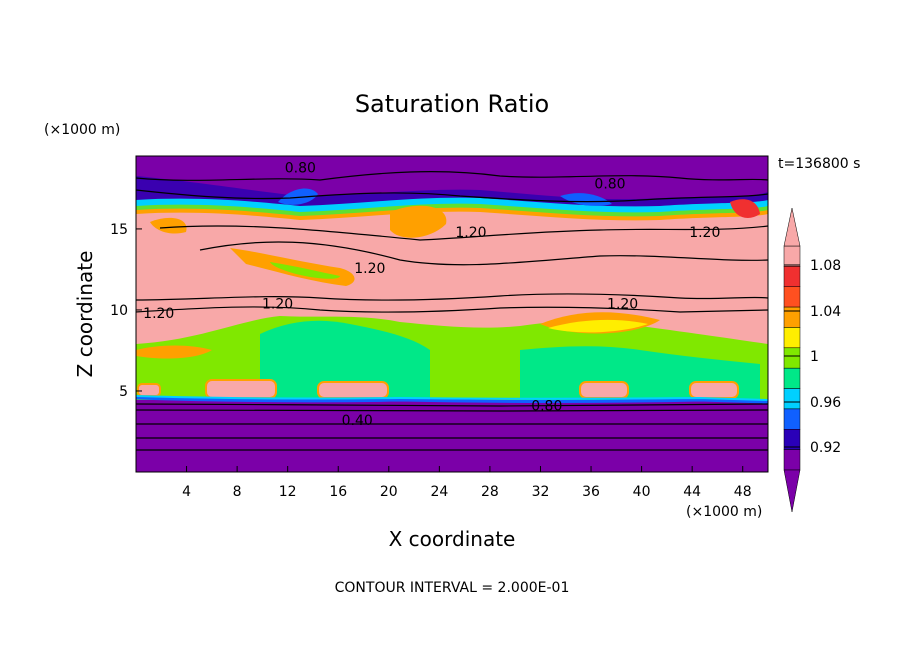  I want to click on x-tick-label: 36, so click(591, 492).